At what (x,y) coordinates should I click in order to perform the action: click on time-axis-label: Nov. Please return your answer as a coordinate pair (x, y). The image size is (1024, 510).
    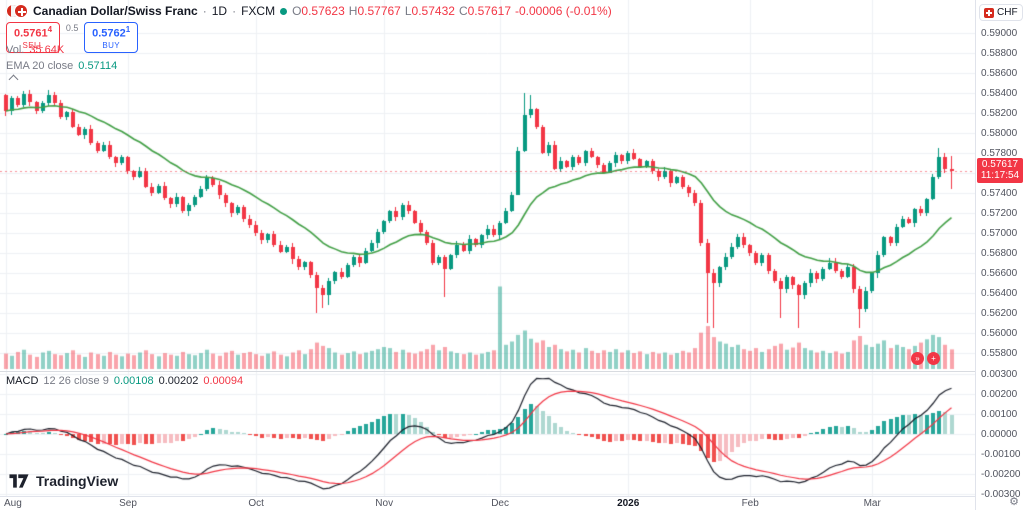
    Looking at the image, I should click on (384, 503).